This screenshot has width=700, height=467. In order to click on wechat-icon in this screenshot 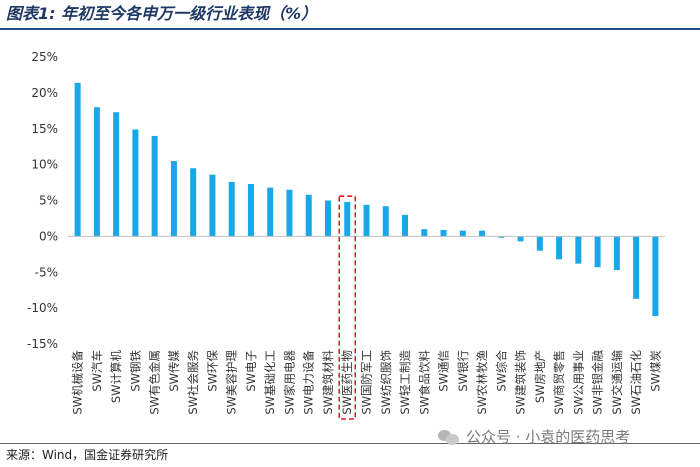, I will do `click(449, 437)`.